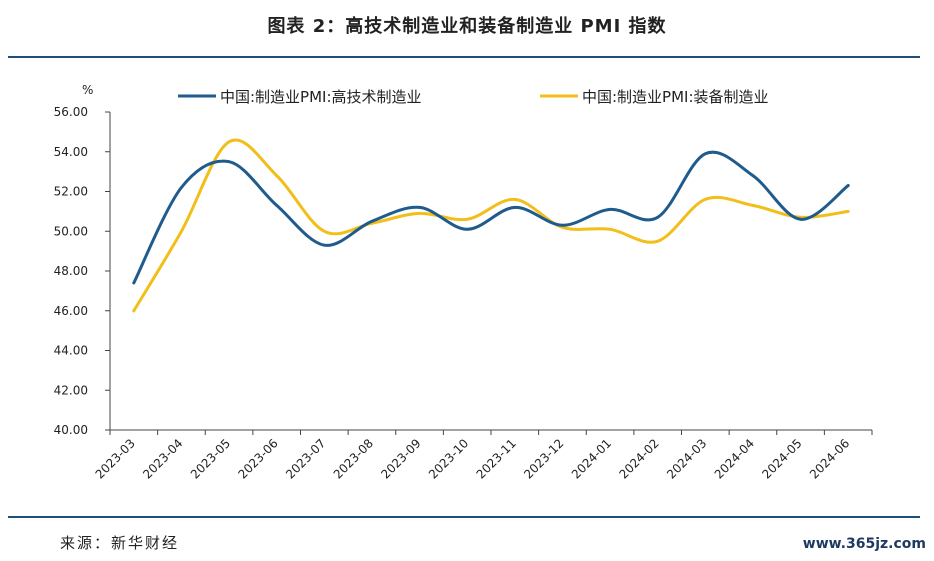  What do you see at coordinates (464, 517) in the screenshot?
I see `bottom-rule` at bounding box center [464, 517].